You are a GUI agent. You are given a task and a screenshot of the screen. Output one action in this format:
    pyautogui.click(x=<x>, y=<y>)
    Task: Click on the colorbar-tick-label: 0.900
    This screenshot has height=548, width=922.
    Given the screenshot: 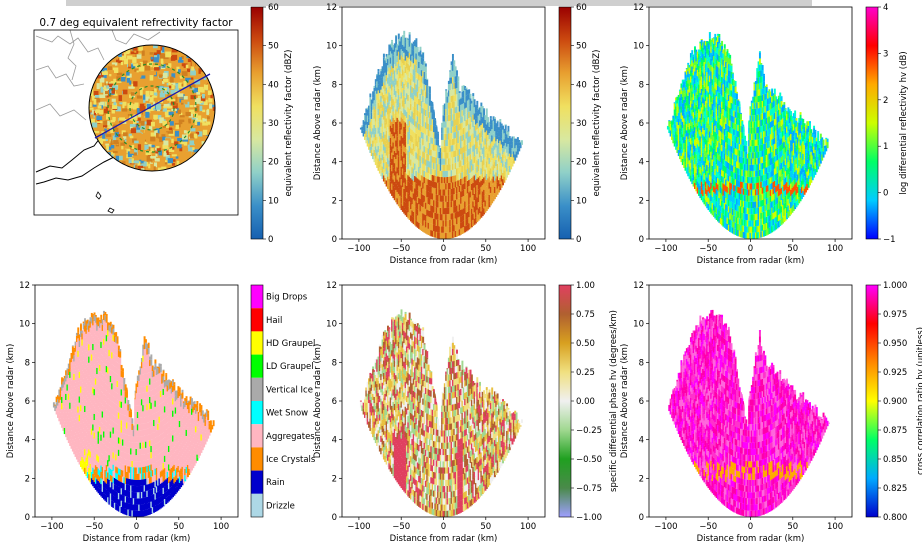 What is the action you would take?
    pyautogui.click(x=895, y=402)
    